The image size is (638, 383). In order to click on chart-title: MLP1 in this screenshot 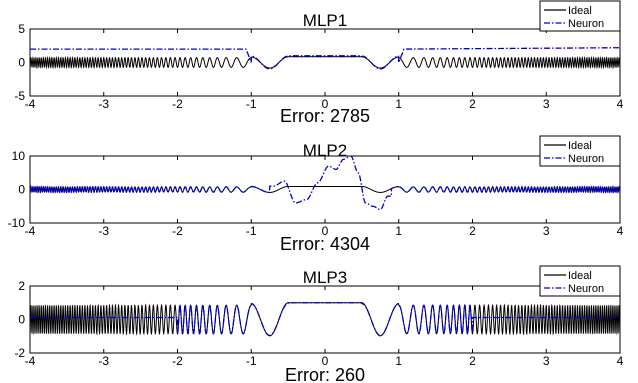, I will do `click(325, 20)`.